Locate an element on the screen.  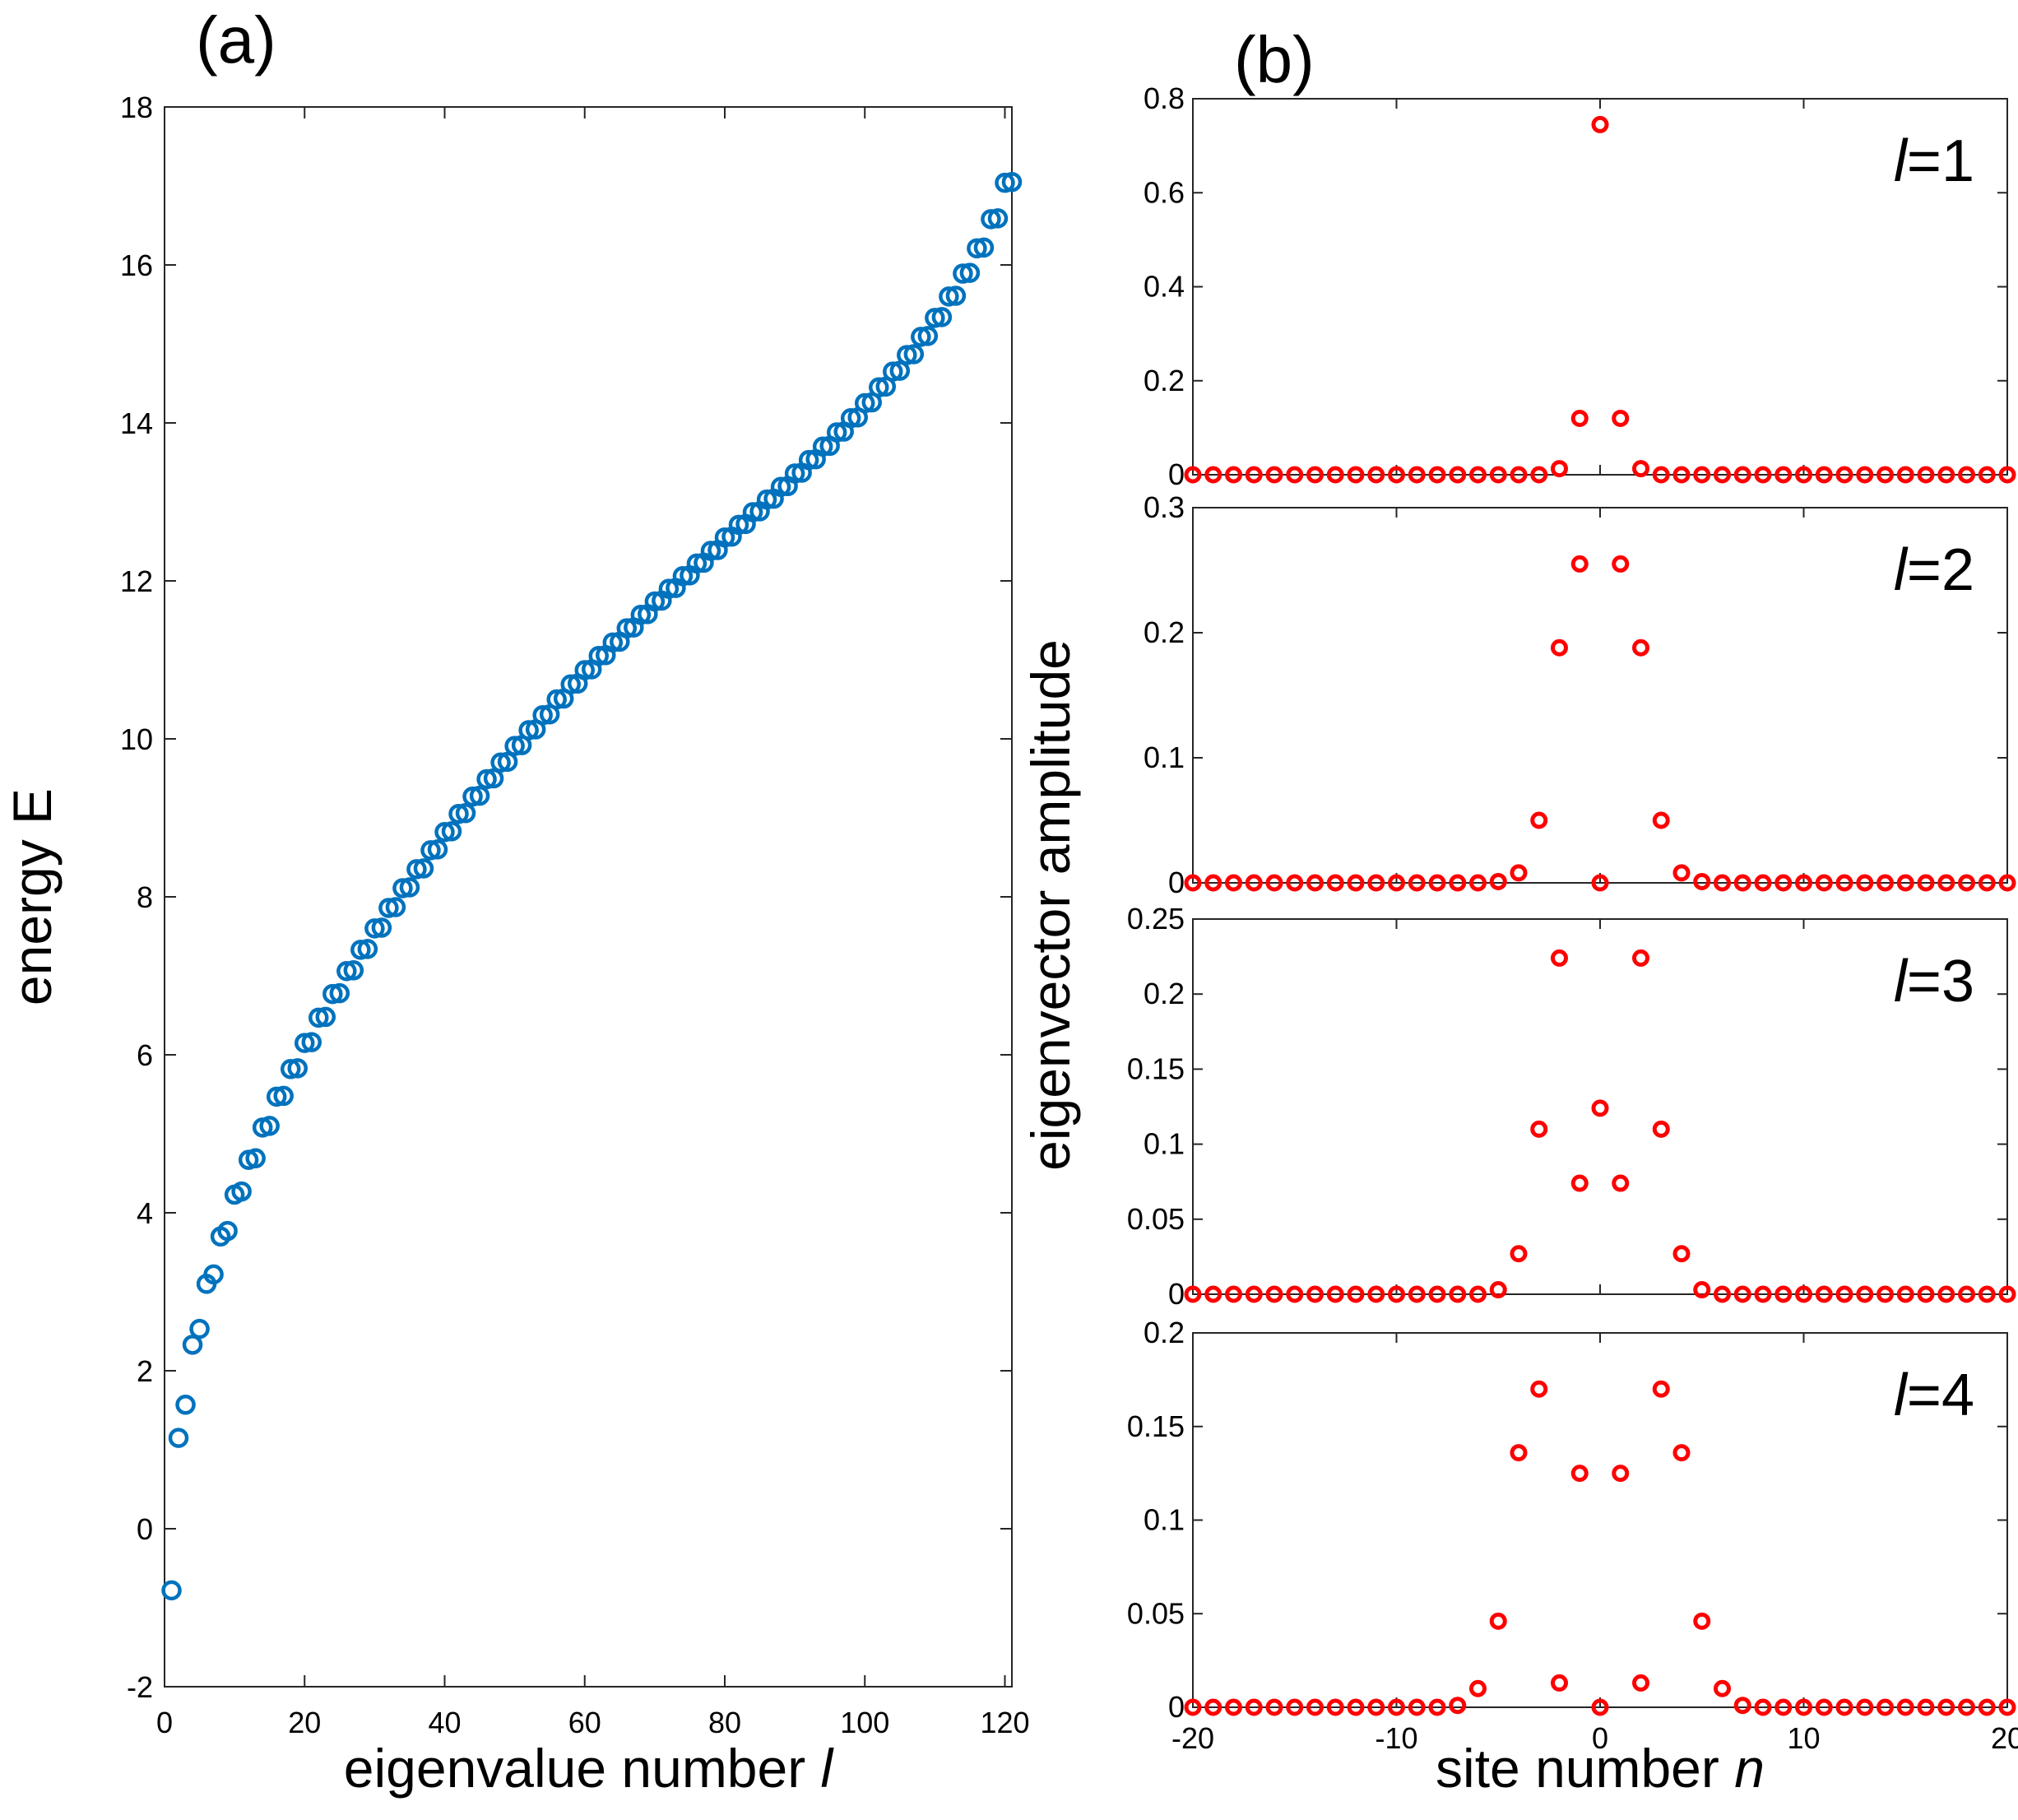
xtick-label-b: 10 is located at coordinates (1803, 1738).